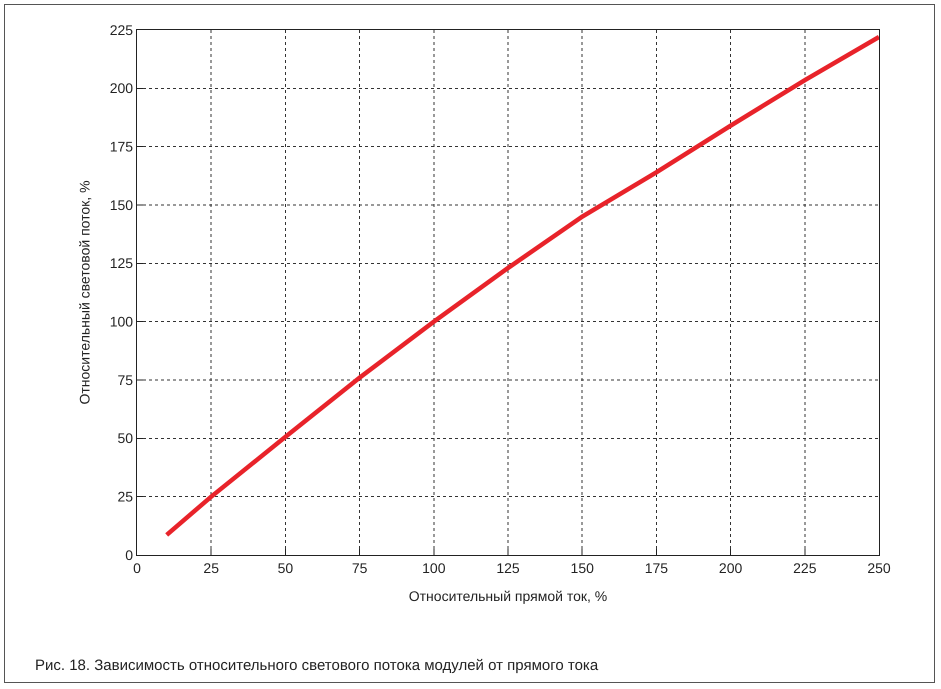 The width and height of the screenshot is (941, 689). Describe the element at coordinates (122, 88) in the screenshot. I see `y-tick-label: 200` at that location.